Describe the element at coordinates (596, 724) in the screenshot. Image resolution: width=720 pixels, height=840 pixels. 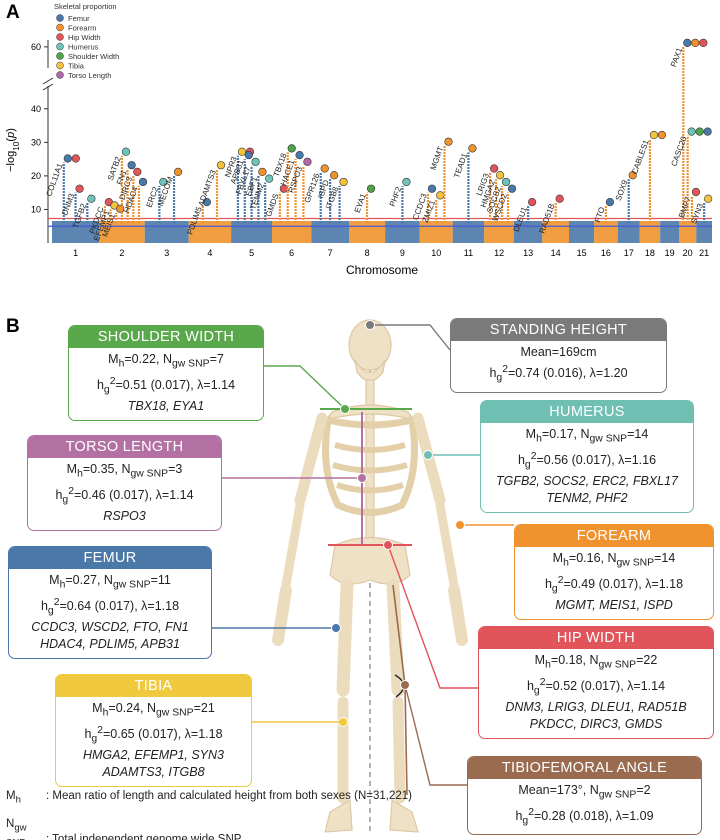
I see `gene-list: PKDCC, DIRC3, GMDS` at that location.